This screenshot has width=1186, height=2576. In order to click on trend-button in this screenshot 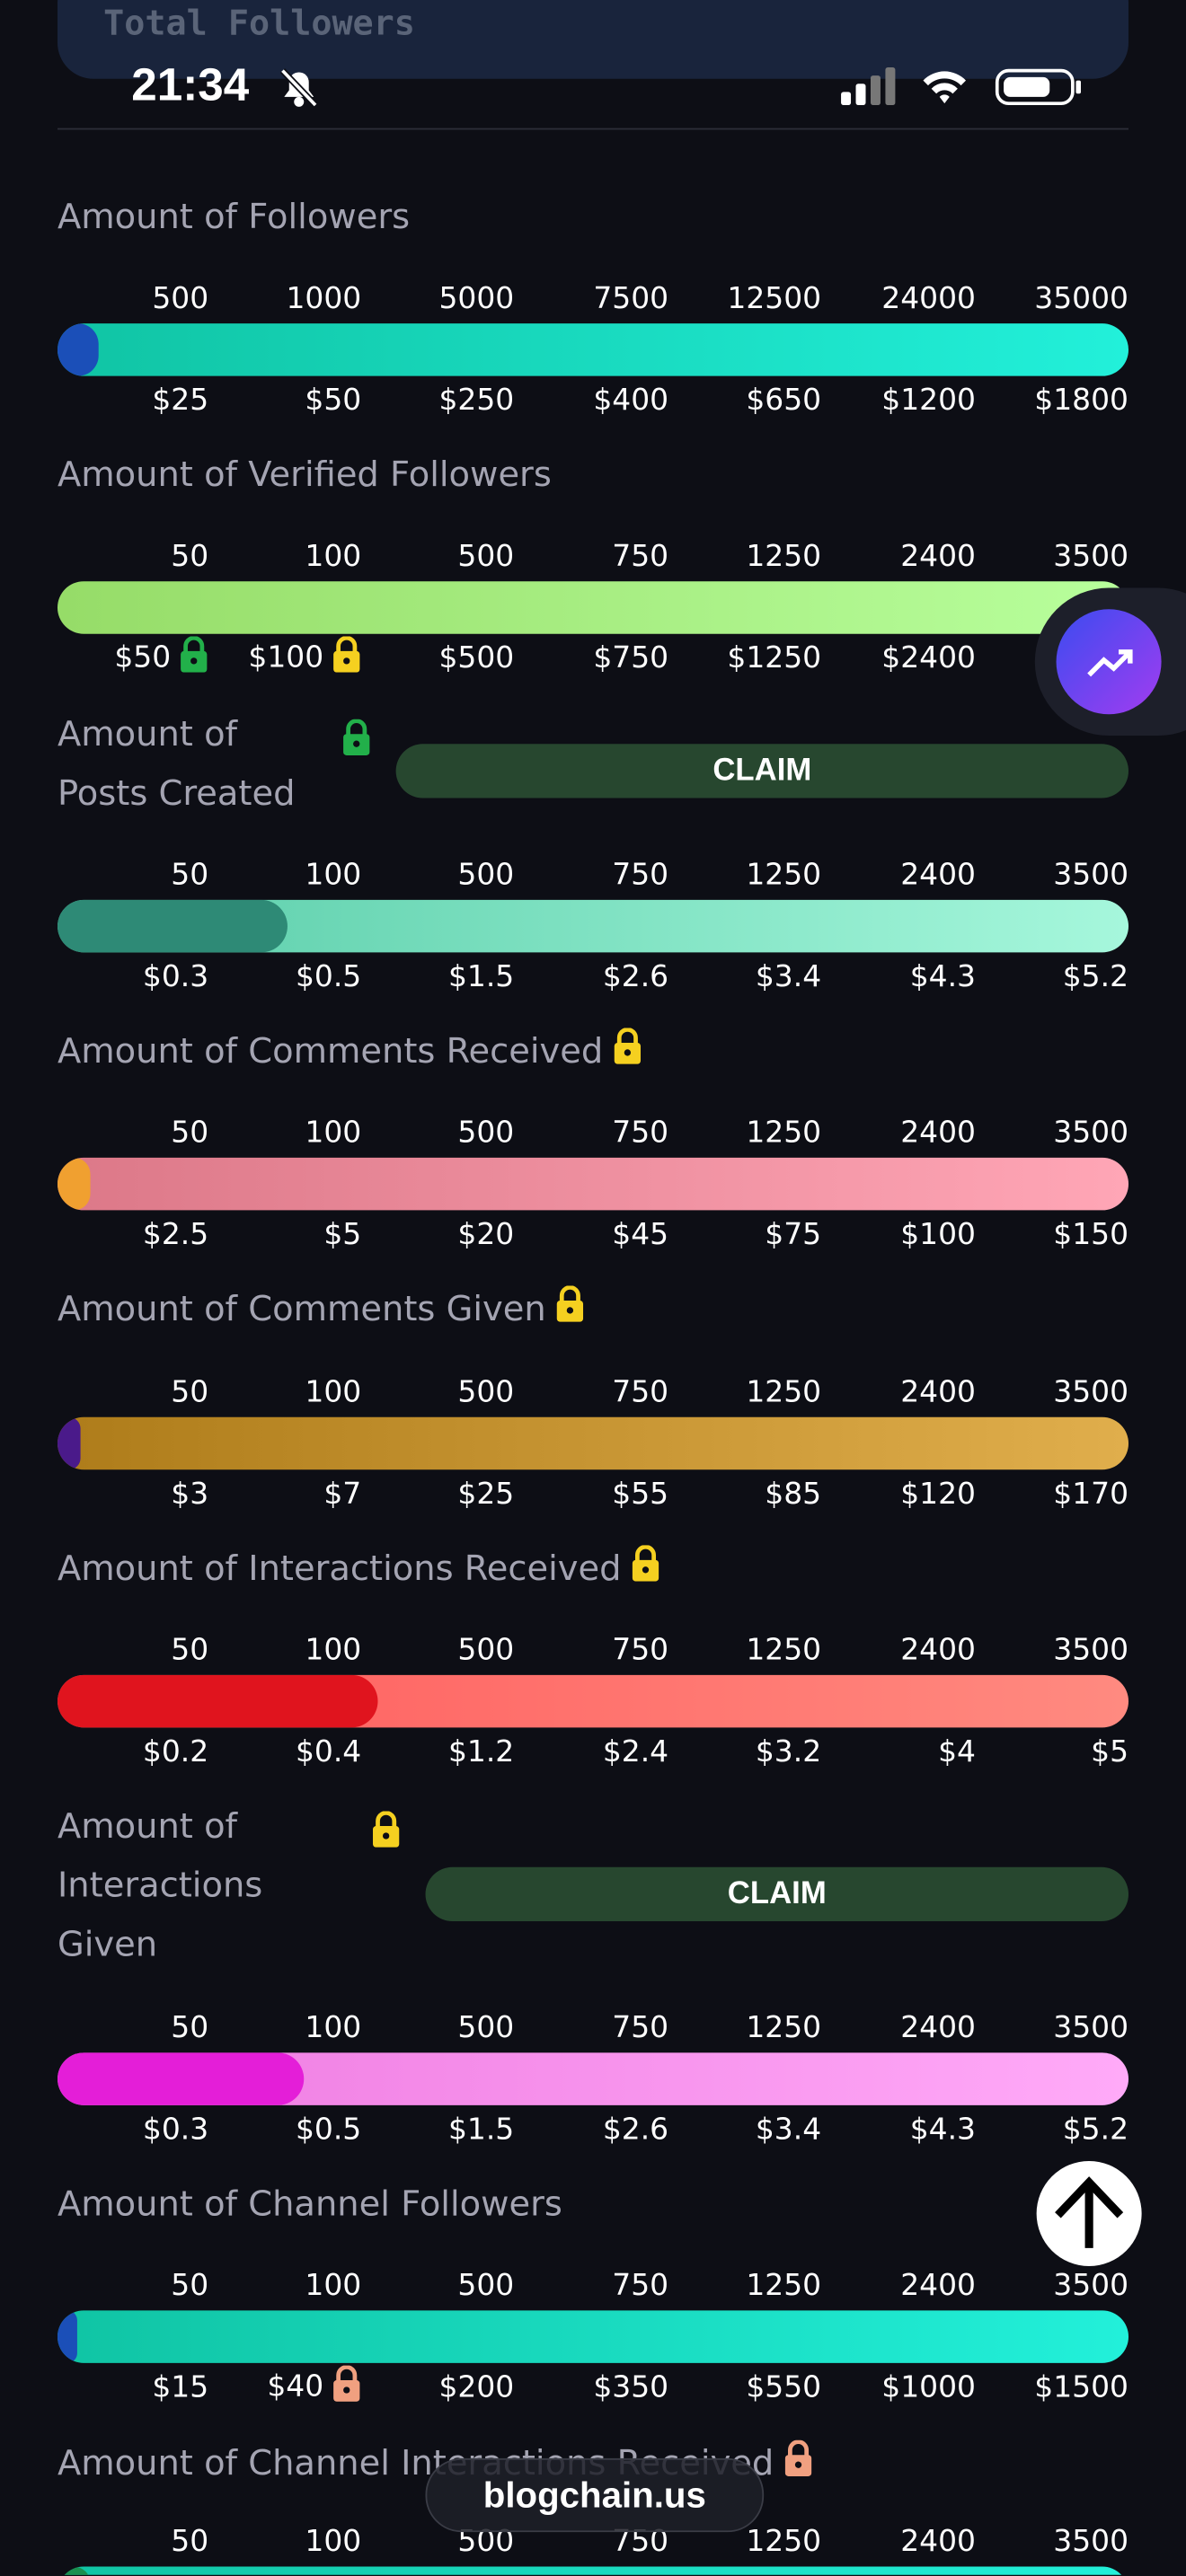, I will do `click(1109, 661)`.